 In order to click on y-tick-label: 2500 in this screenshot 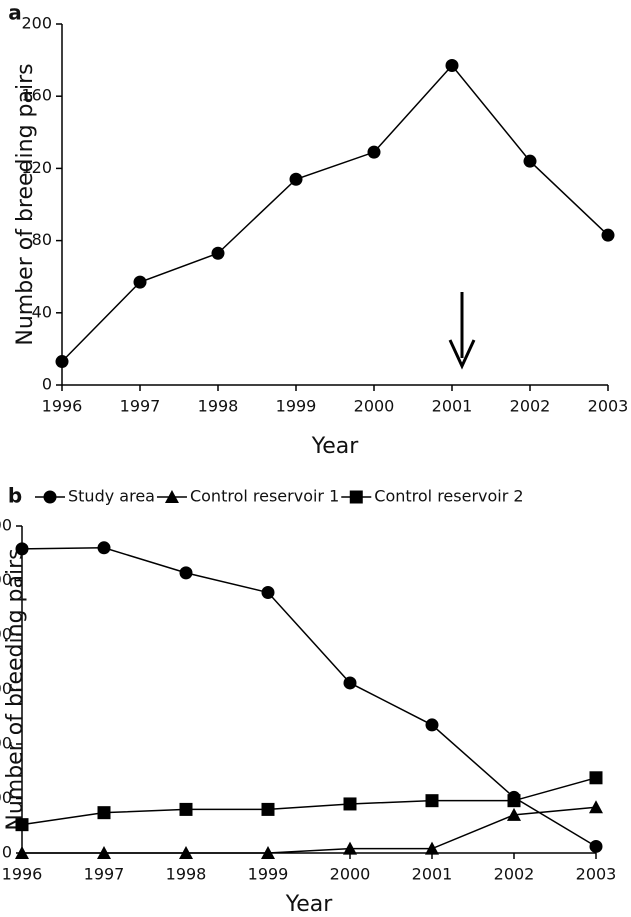, I will do `click(6, 579)`.